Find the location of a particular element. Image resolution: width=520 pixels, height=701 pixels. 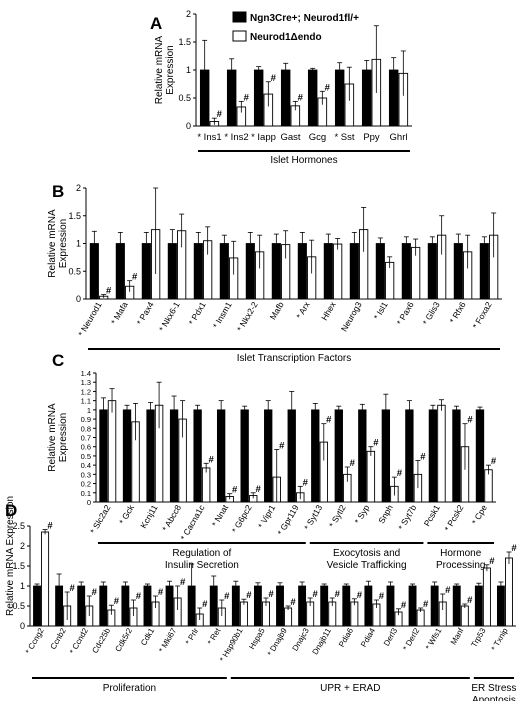

x-tick-label: Pcsk1 is located at coordinates (432, 515).